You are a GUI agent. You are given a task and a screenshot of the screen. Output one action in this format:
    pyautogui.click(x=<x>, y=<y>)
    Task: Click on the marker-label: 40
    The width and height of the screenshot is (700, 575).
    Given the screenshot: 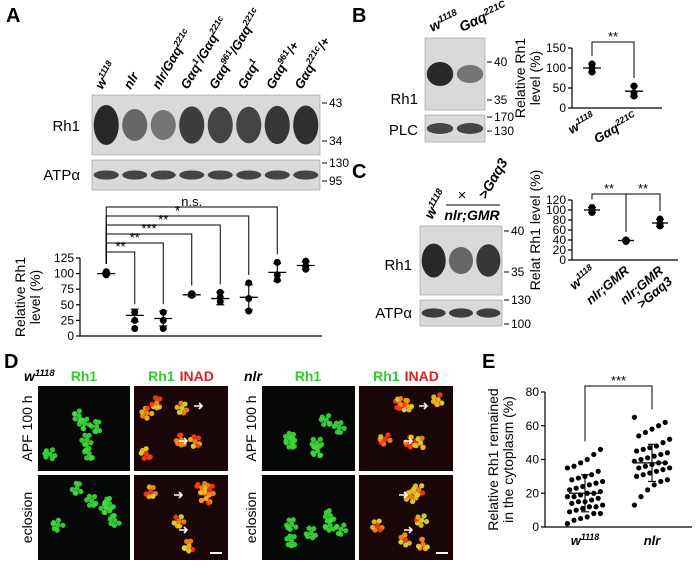 What is the action you would take?
    pyautogui.click(x=518, y=231)
    